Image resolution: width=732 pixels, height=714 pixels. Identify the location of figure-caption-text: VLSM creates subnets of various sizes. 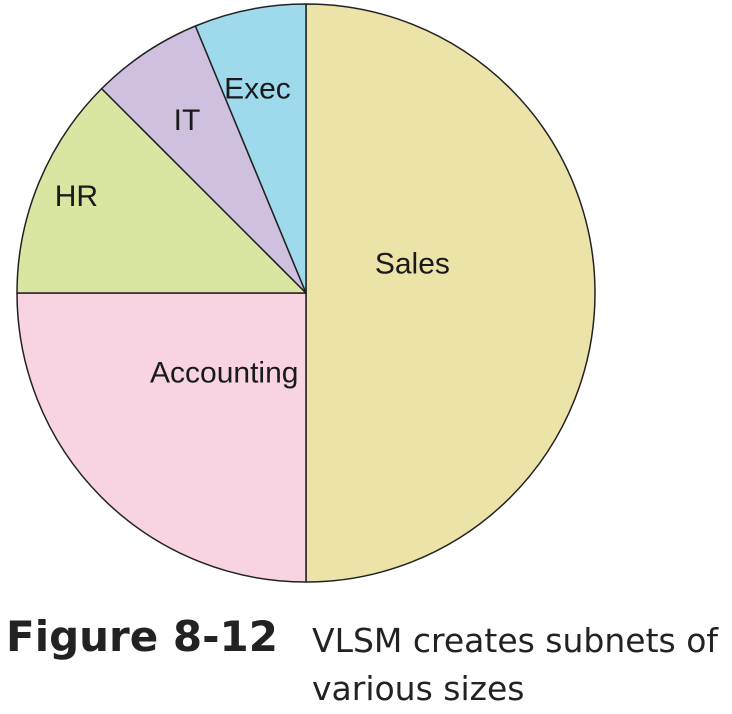
(515, 664).